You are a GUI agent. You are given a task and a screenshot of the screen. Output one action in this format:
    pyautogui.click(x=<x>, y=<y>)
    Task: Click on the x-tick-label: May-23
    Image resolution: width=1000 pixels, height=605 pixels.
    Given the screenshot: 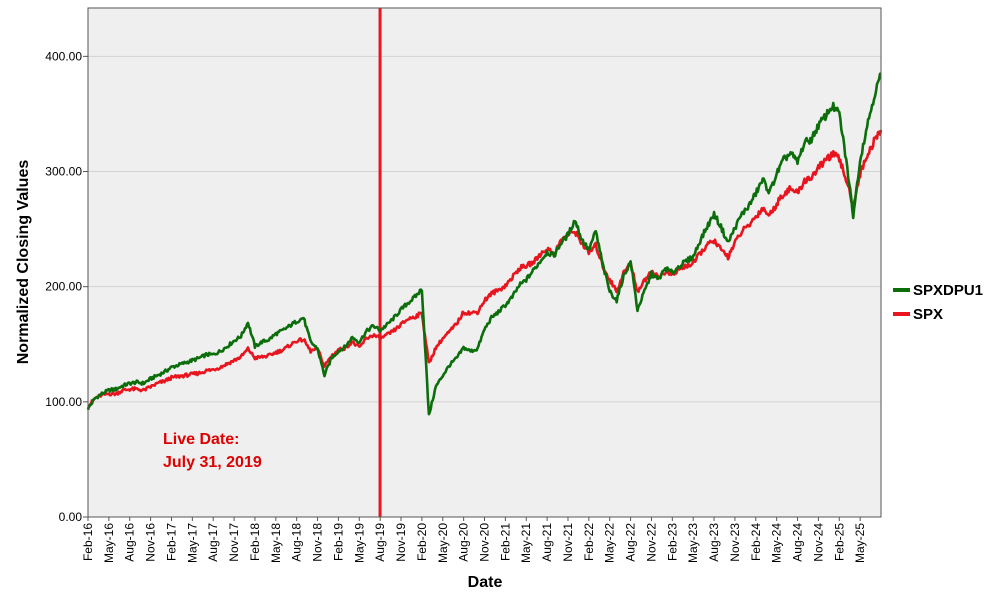 What is the action you would take?
    pyautogui.click(x=693, y=543)
    